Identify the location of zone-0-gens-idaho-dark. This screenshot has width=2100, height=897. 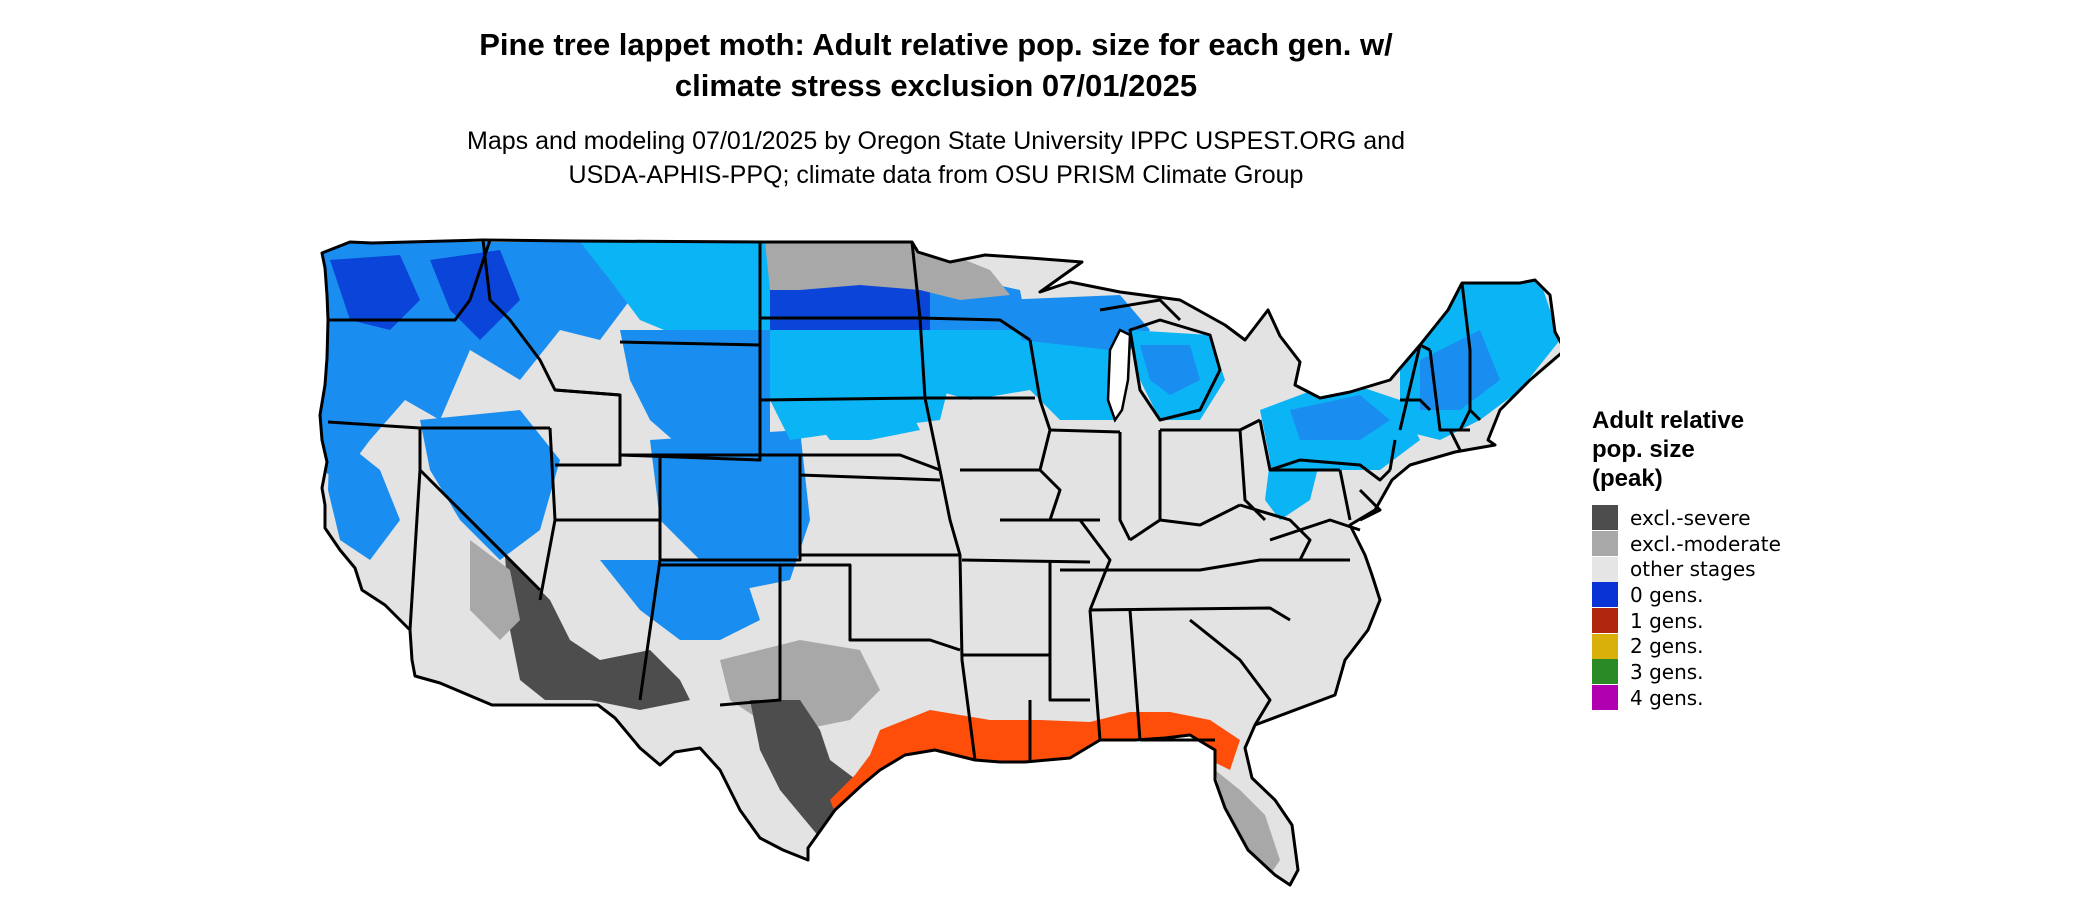
(475, 295).